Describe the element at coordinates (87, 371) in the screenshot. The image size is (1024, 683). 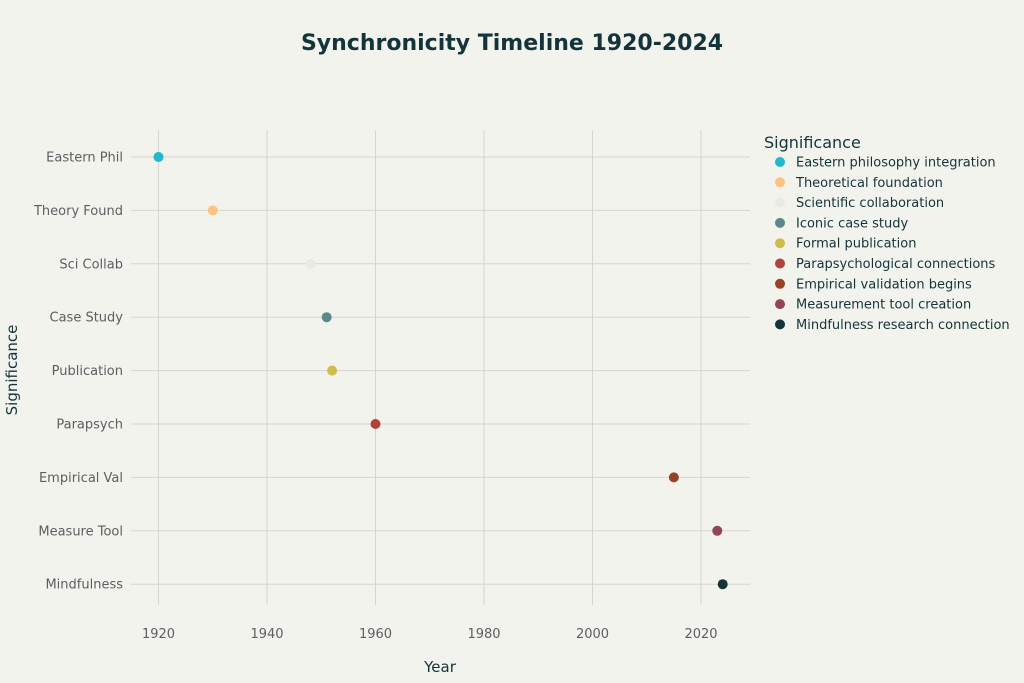
I see `y-tick-label: Publication` at that location.